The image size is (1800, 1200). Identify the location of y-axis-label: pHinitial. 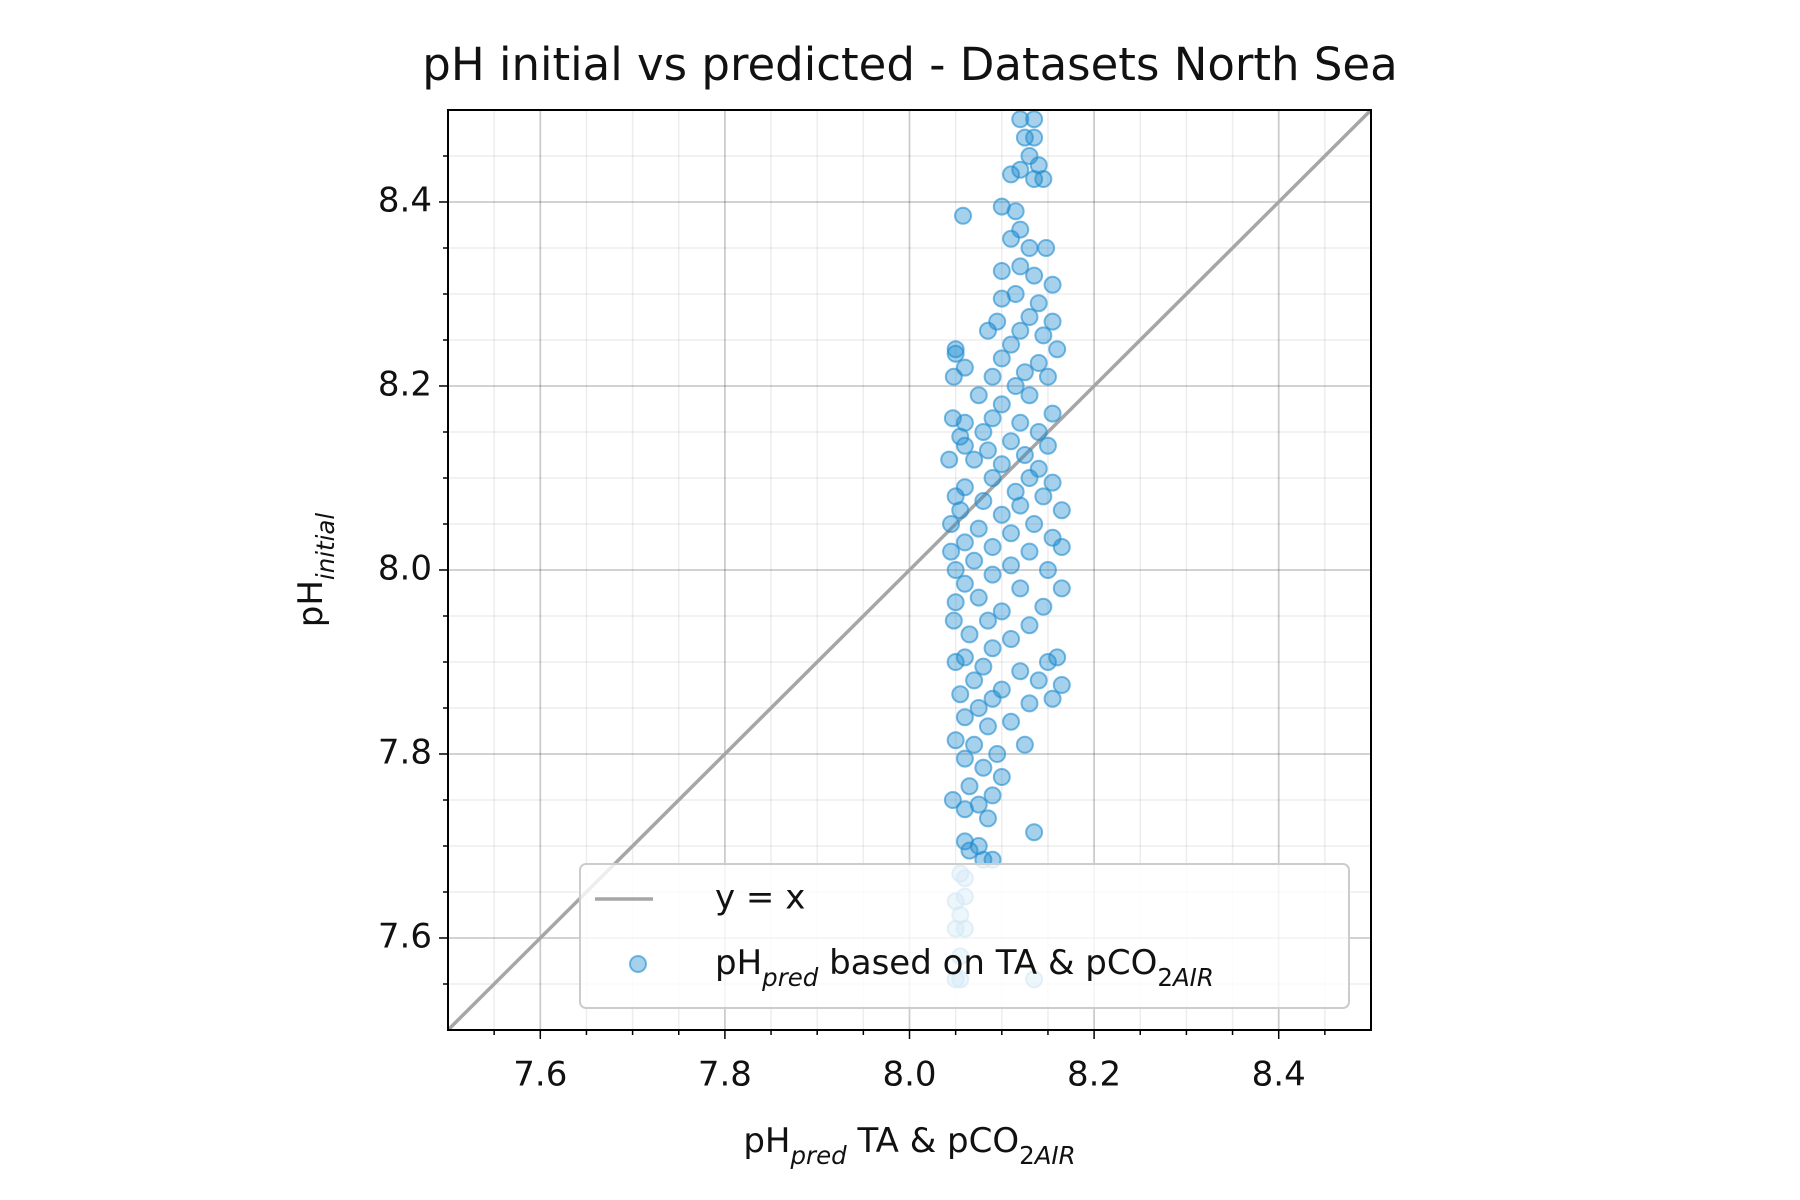
(315, 570).